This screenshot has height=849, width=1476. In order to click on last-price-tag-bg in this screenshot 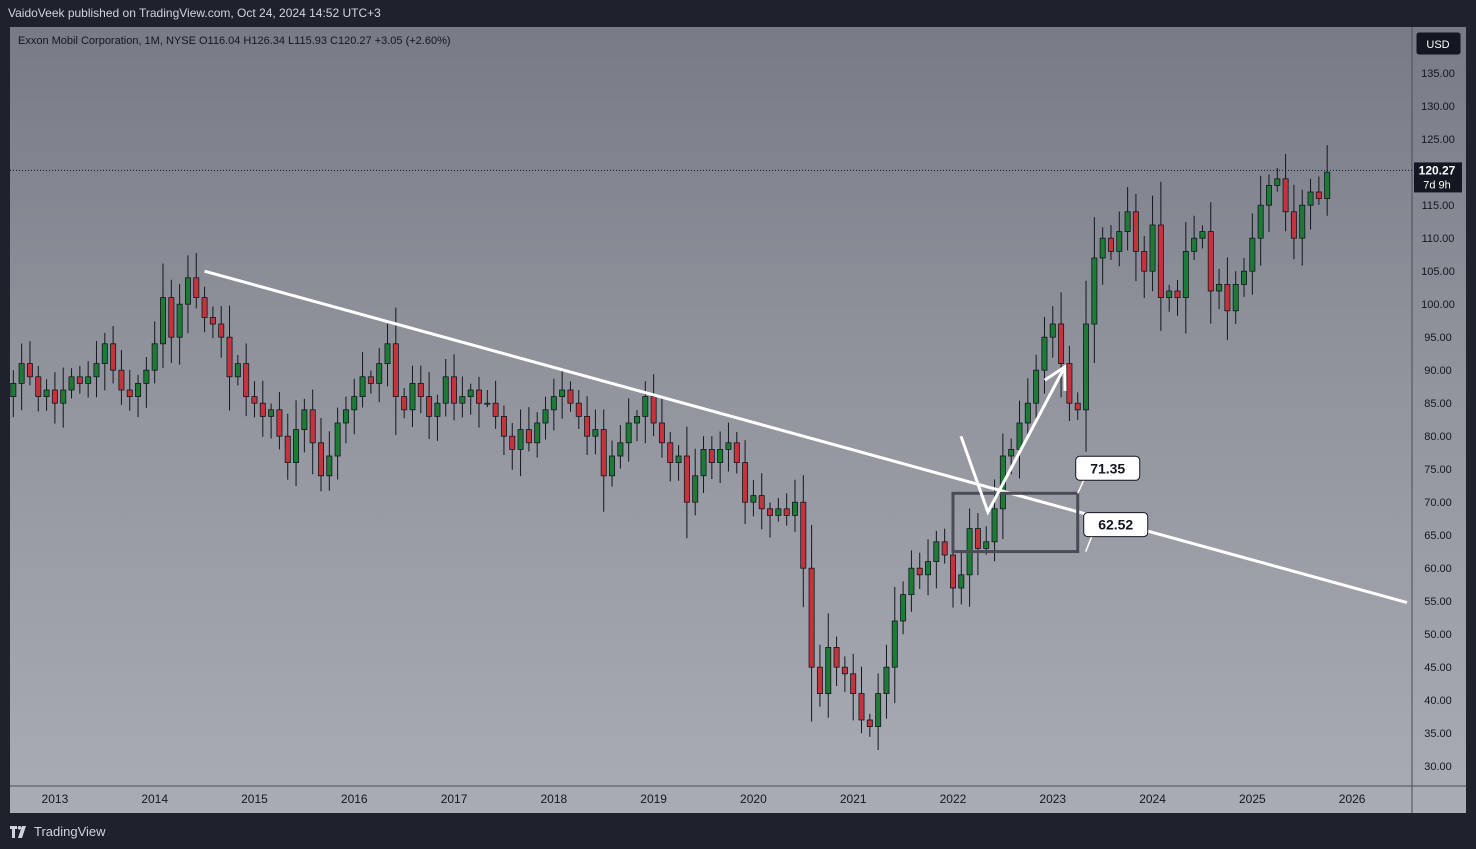, I will do `click(1438, 177)`.